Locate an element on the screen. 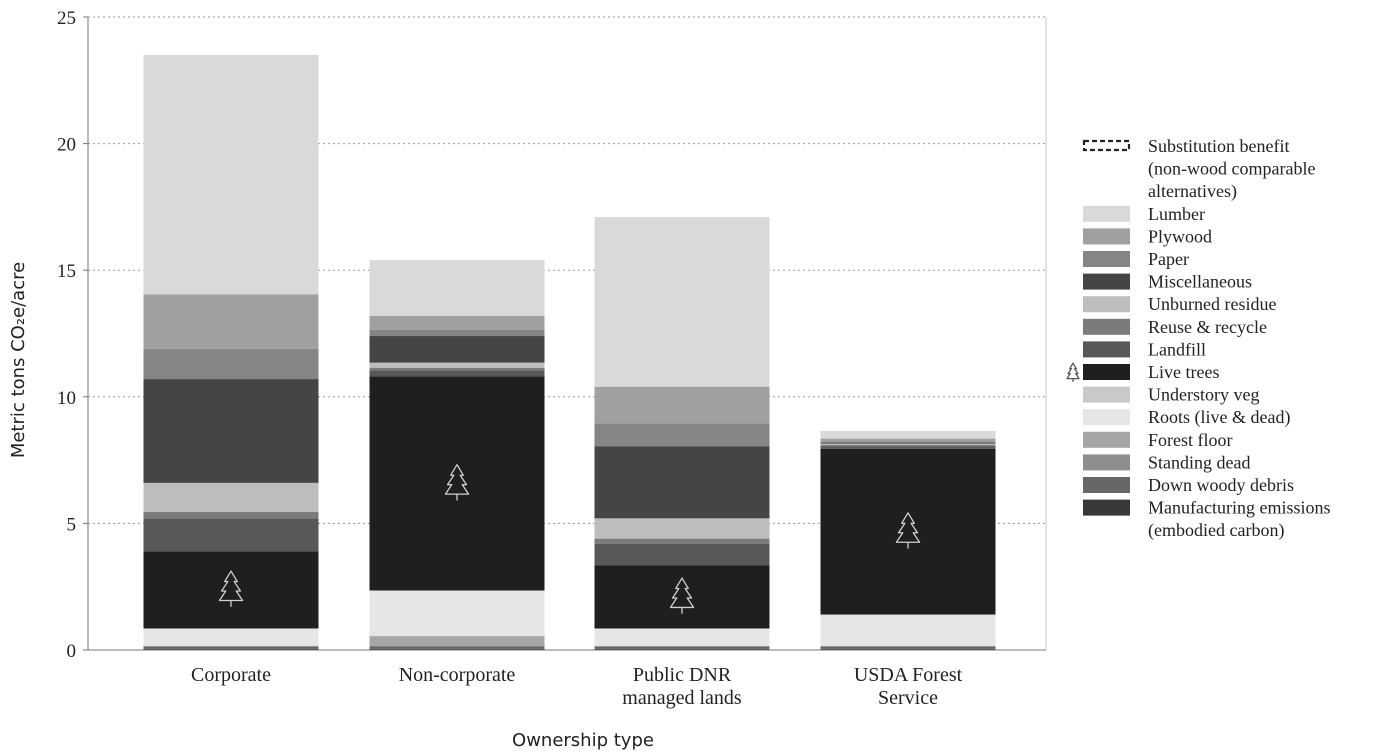 The image size is (1384, 756). legend-label: Standing dead is located at coordinates (1199, 462).